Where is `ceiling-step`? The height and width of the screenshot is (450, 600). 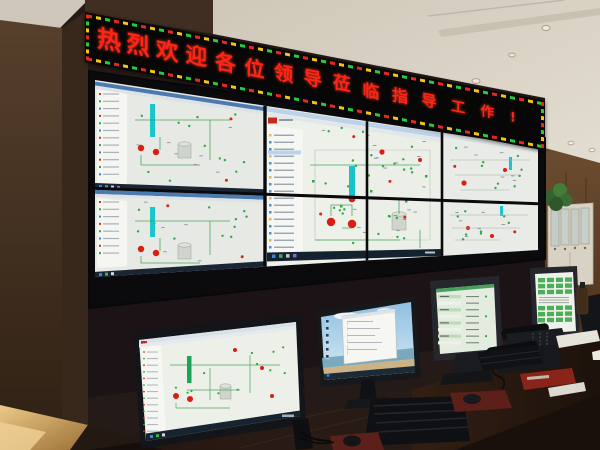 ceiling-step is located at coordinates (519, 22).